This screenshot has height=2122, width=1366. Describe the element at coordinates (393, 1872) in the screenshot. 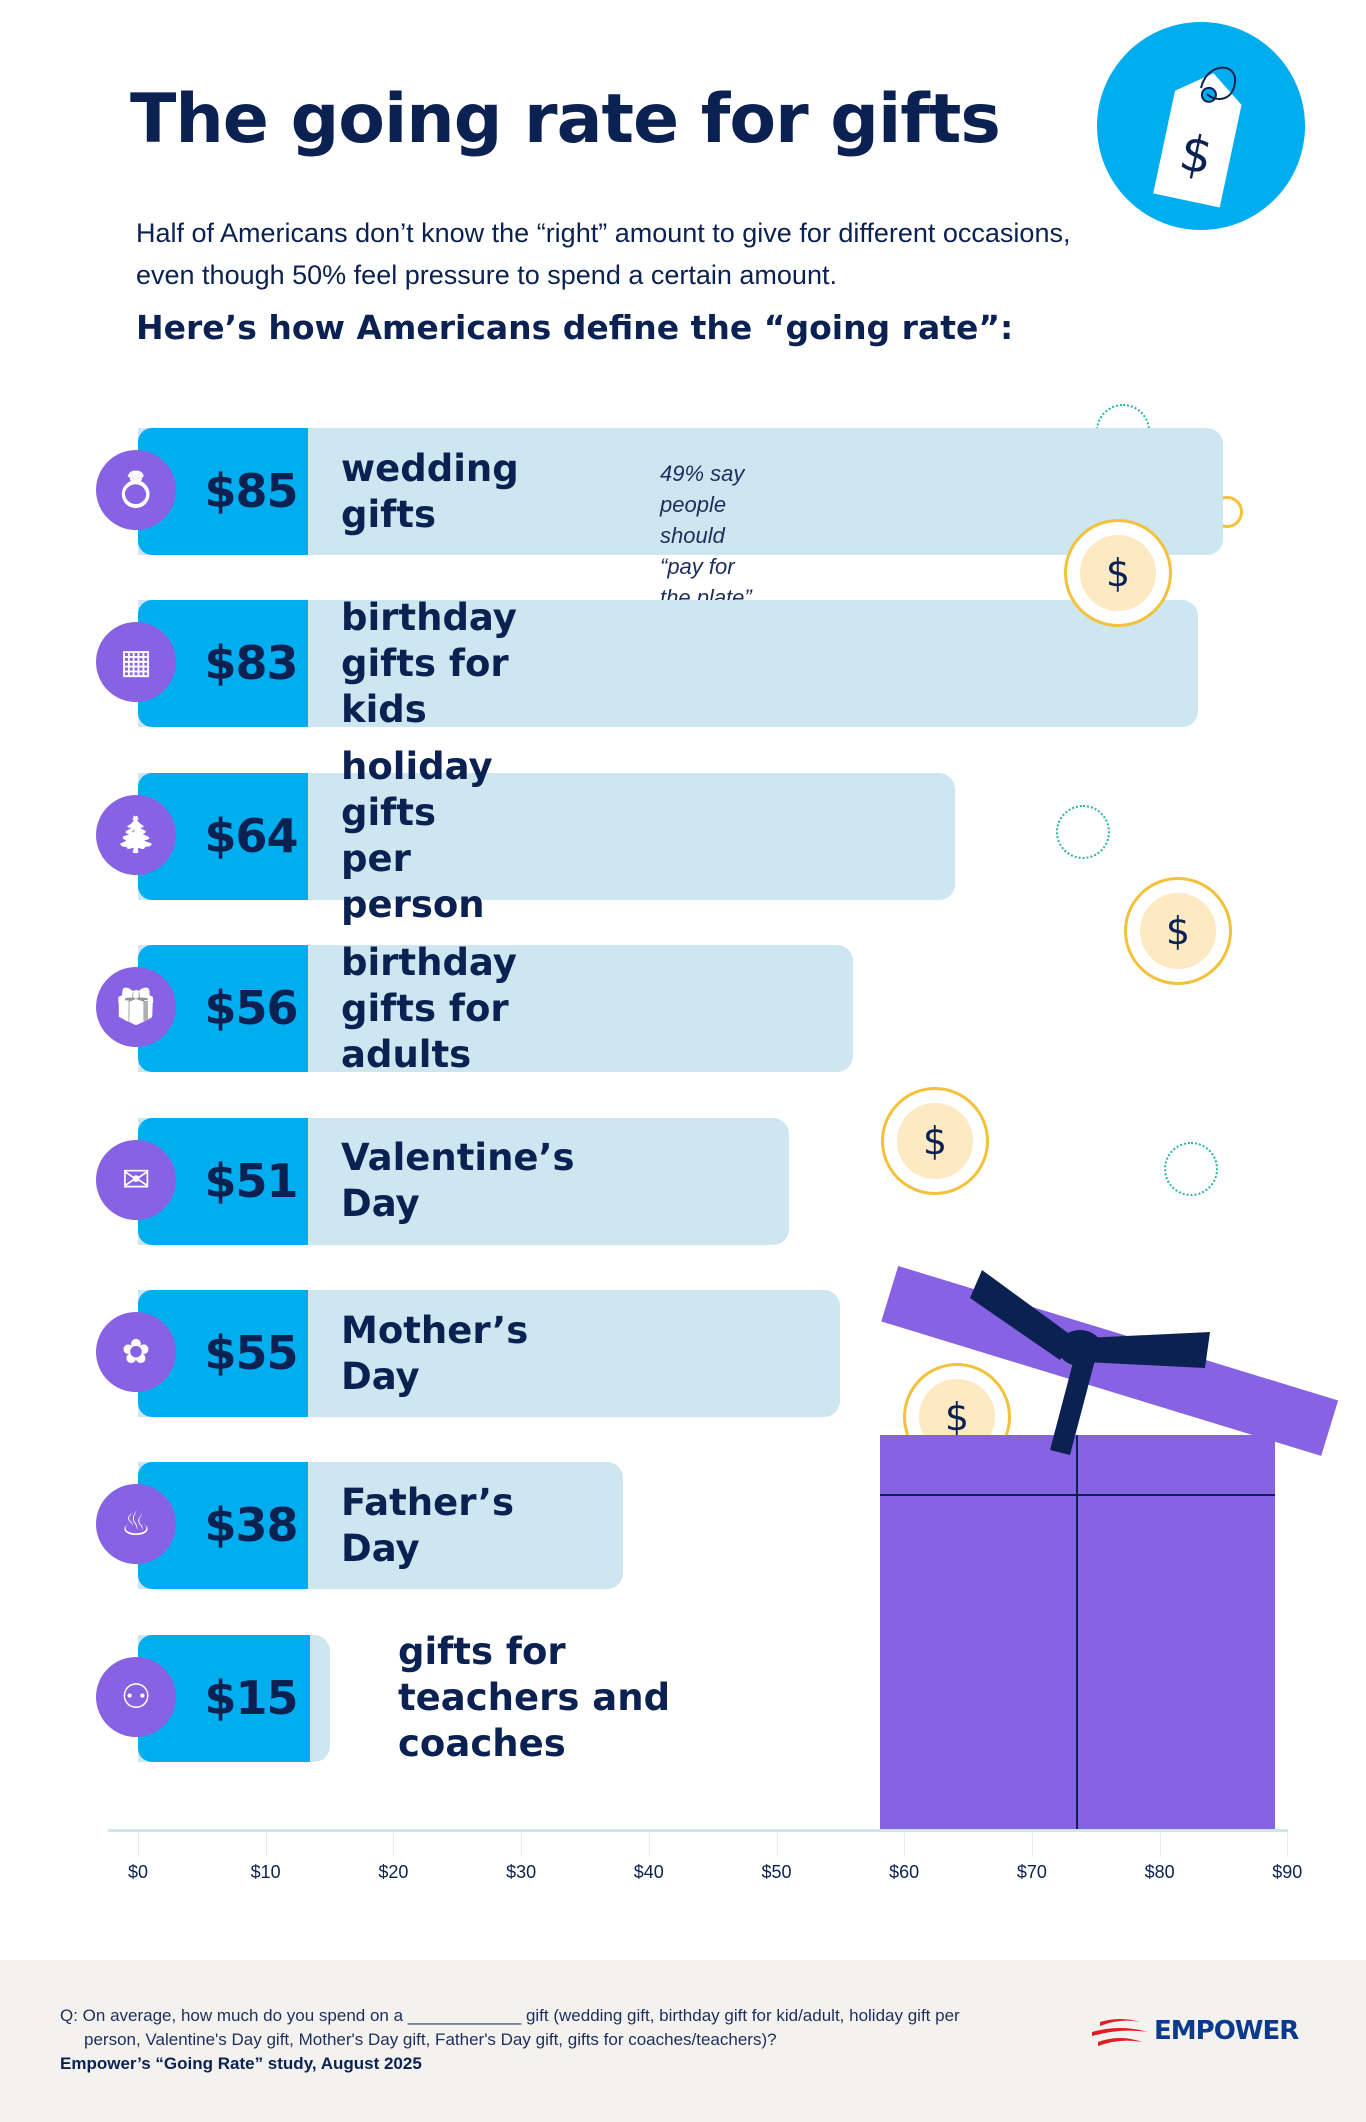

I see `x-tick-label: $20` at that location.